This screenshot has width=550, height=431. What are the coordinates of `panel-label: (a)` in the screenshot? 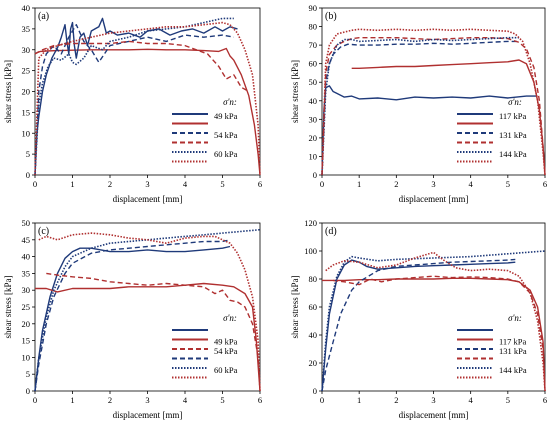 It's located at (43, 16).